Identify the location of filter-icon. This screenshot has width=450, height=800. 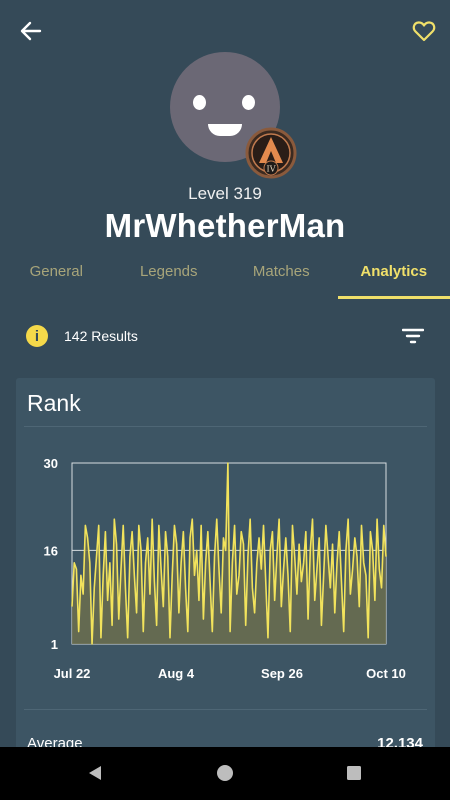
(413, 336).